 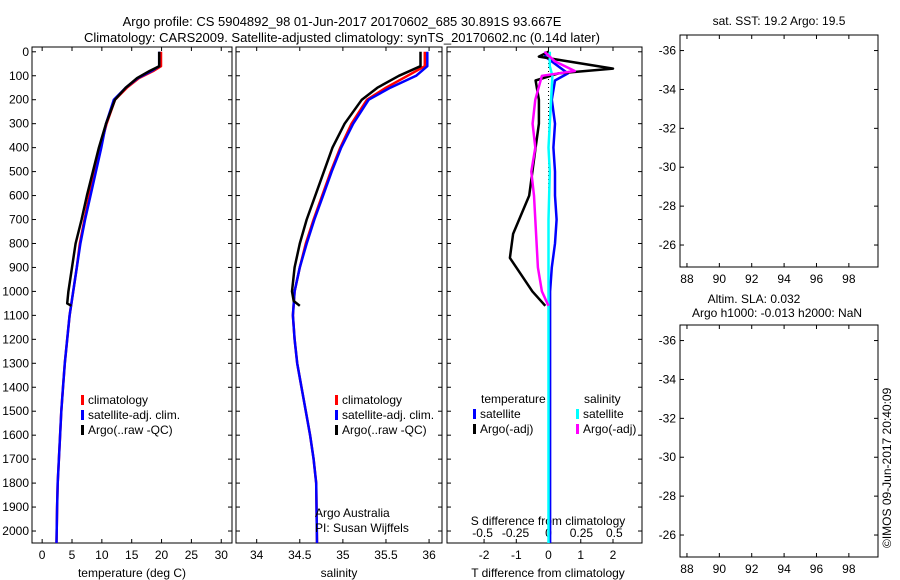 I want to click on sst-map-xtick-label: 98, so click(x=849, y=279).